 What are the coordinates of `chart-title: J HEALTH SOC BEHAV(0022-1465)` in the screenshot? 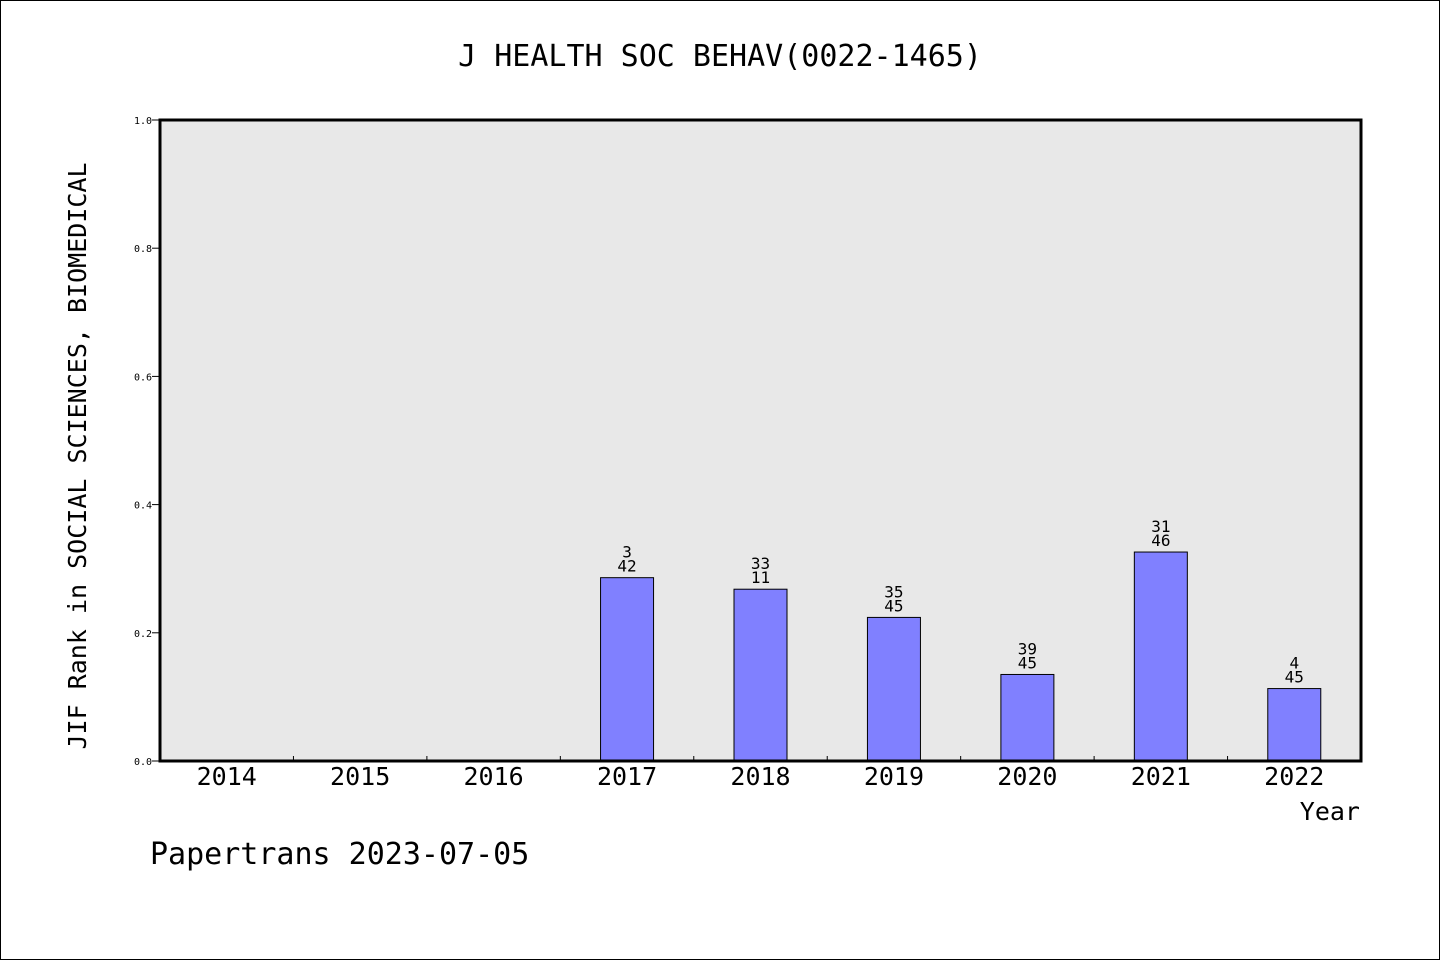 It's located at (720, 56).